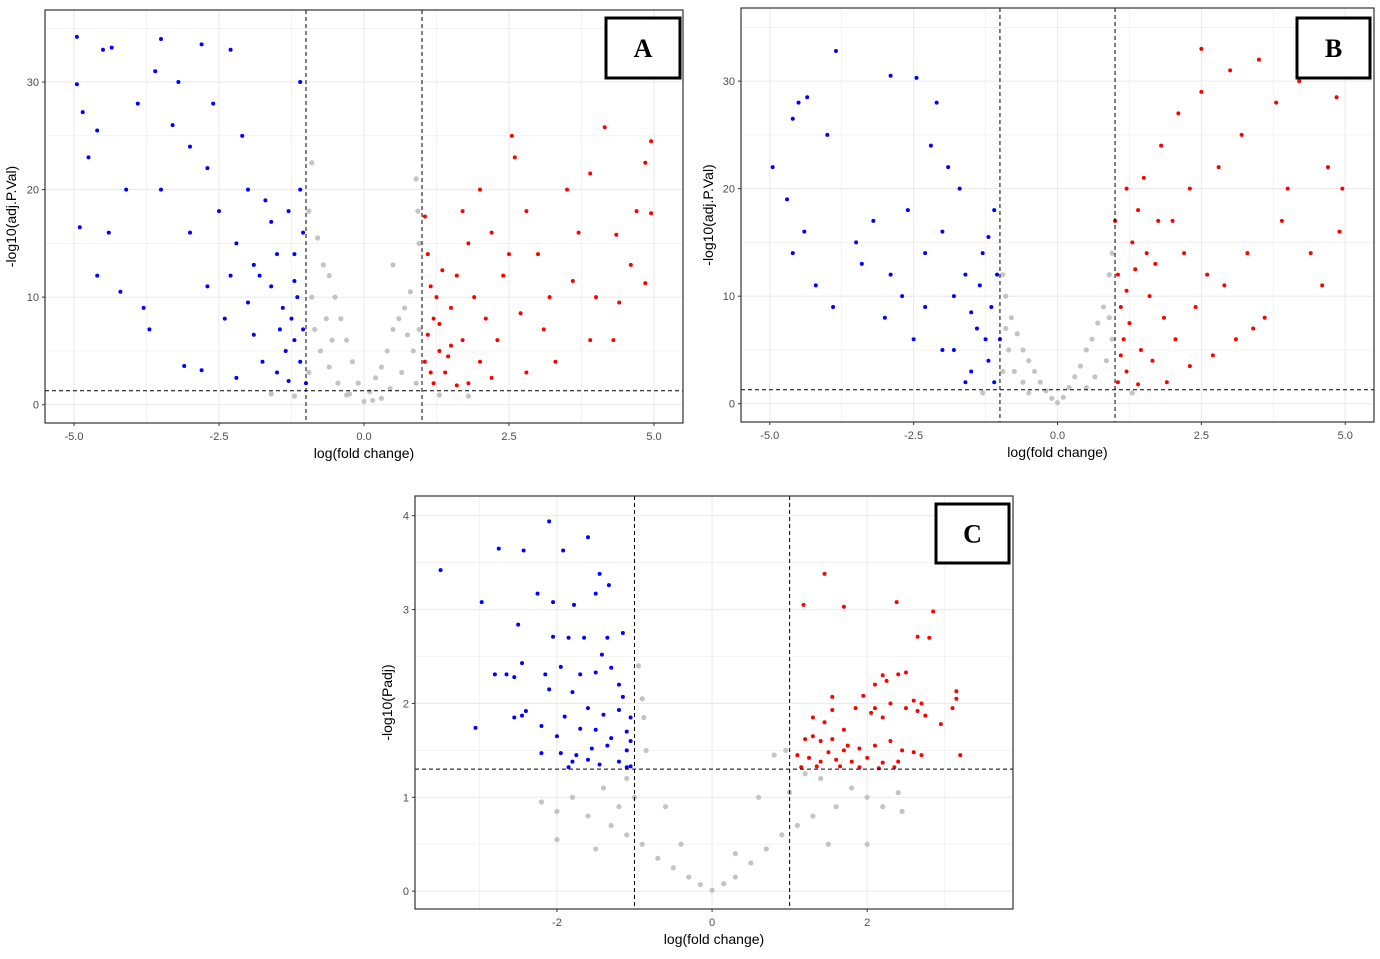 This screenshot has height=959, width=1380. I want to click on points-up, so click(538, 256).